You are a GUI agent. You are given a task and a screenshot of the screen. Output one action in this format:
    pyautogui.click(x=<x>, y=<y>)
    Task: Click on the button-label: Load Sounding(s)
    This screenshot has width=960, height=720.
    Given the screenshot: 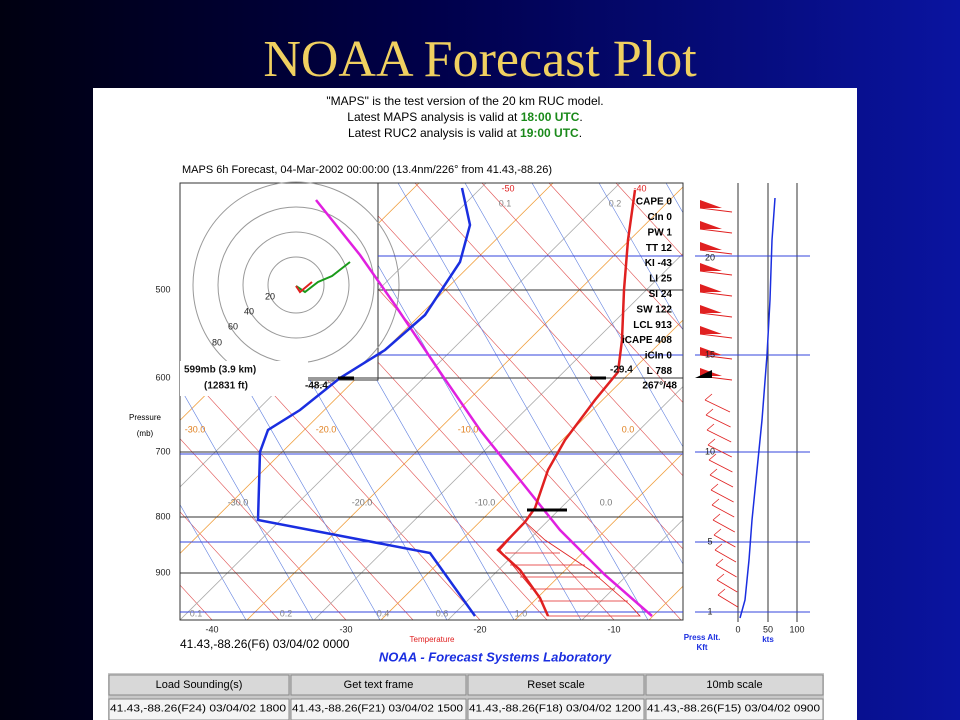 What is the action you would take?
    pyautogui.click(x=199, y=685)
    